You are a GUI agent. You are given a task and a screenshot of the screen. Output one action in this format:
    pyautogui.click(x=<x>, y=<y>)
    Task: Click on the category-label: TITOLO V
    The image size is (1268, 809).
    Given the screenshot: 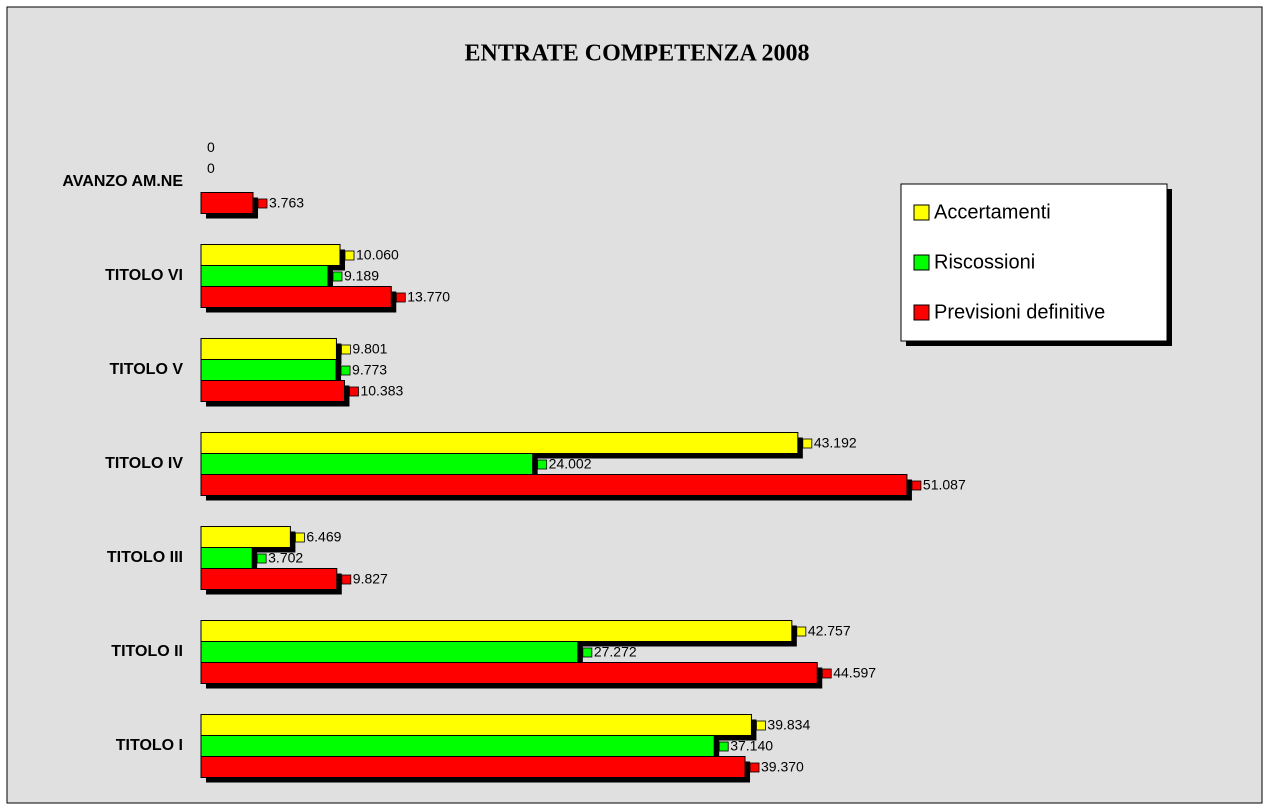 What is the action you would take?
    pyautogui.click(x=147, y=369)
    